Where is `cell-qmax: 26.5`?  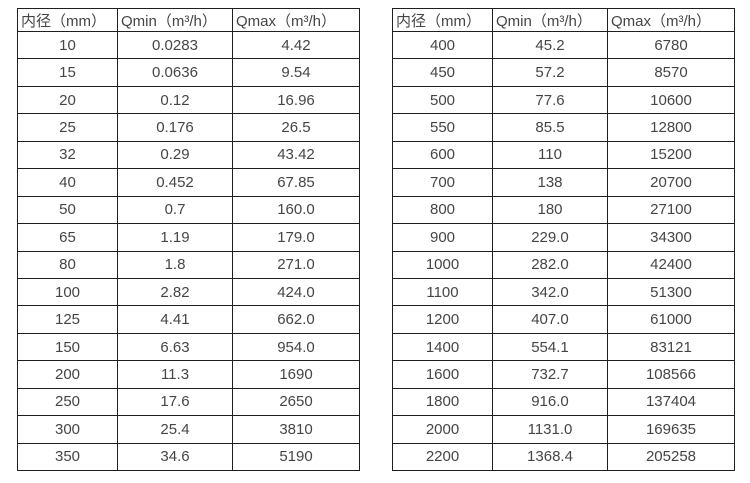
cell-qmax: 26.5 is located at coordinates (296, 127).